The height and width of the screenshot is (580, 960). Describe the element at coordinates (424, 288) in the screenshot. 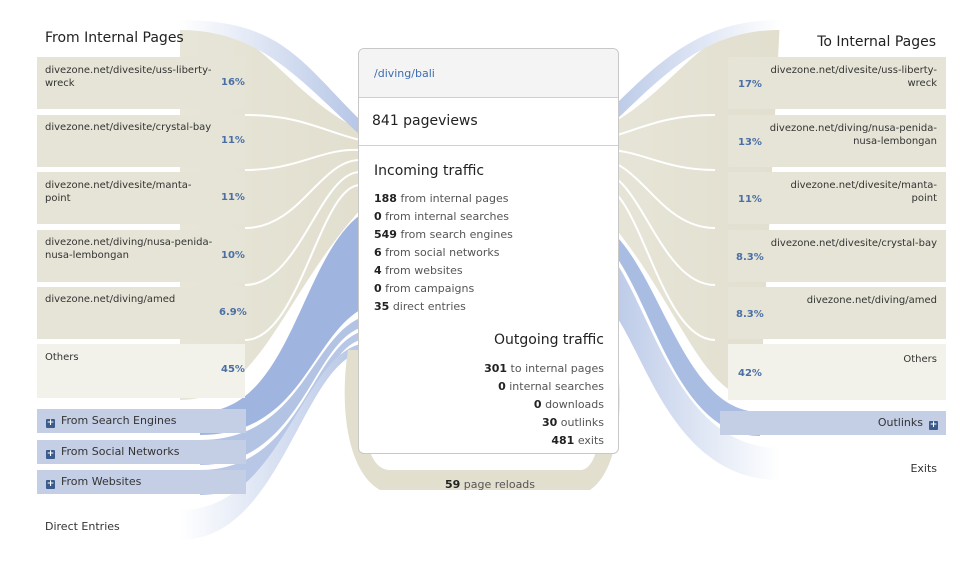

I see `incoming-row: 0 from campaigns` at that location.